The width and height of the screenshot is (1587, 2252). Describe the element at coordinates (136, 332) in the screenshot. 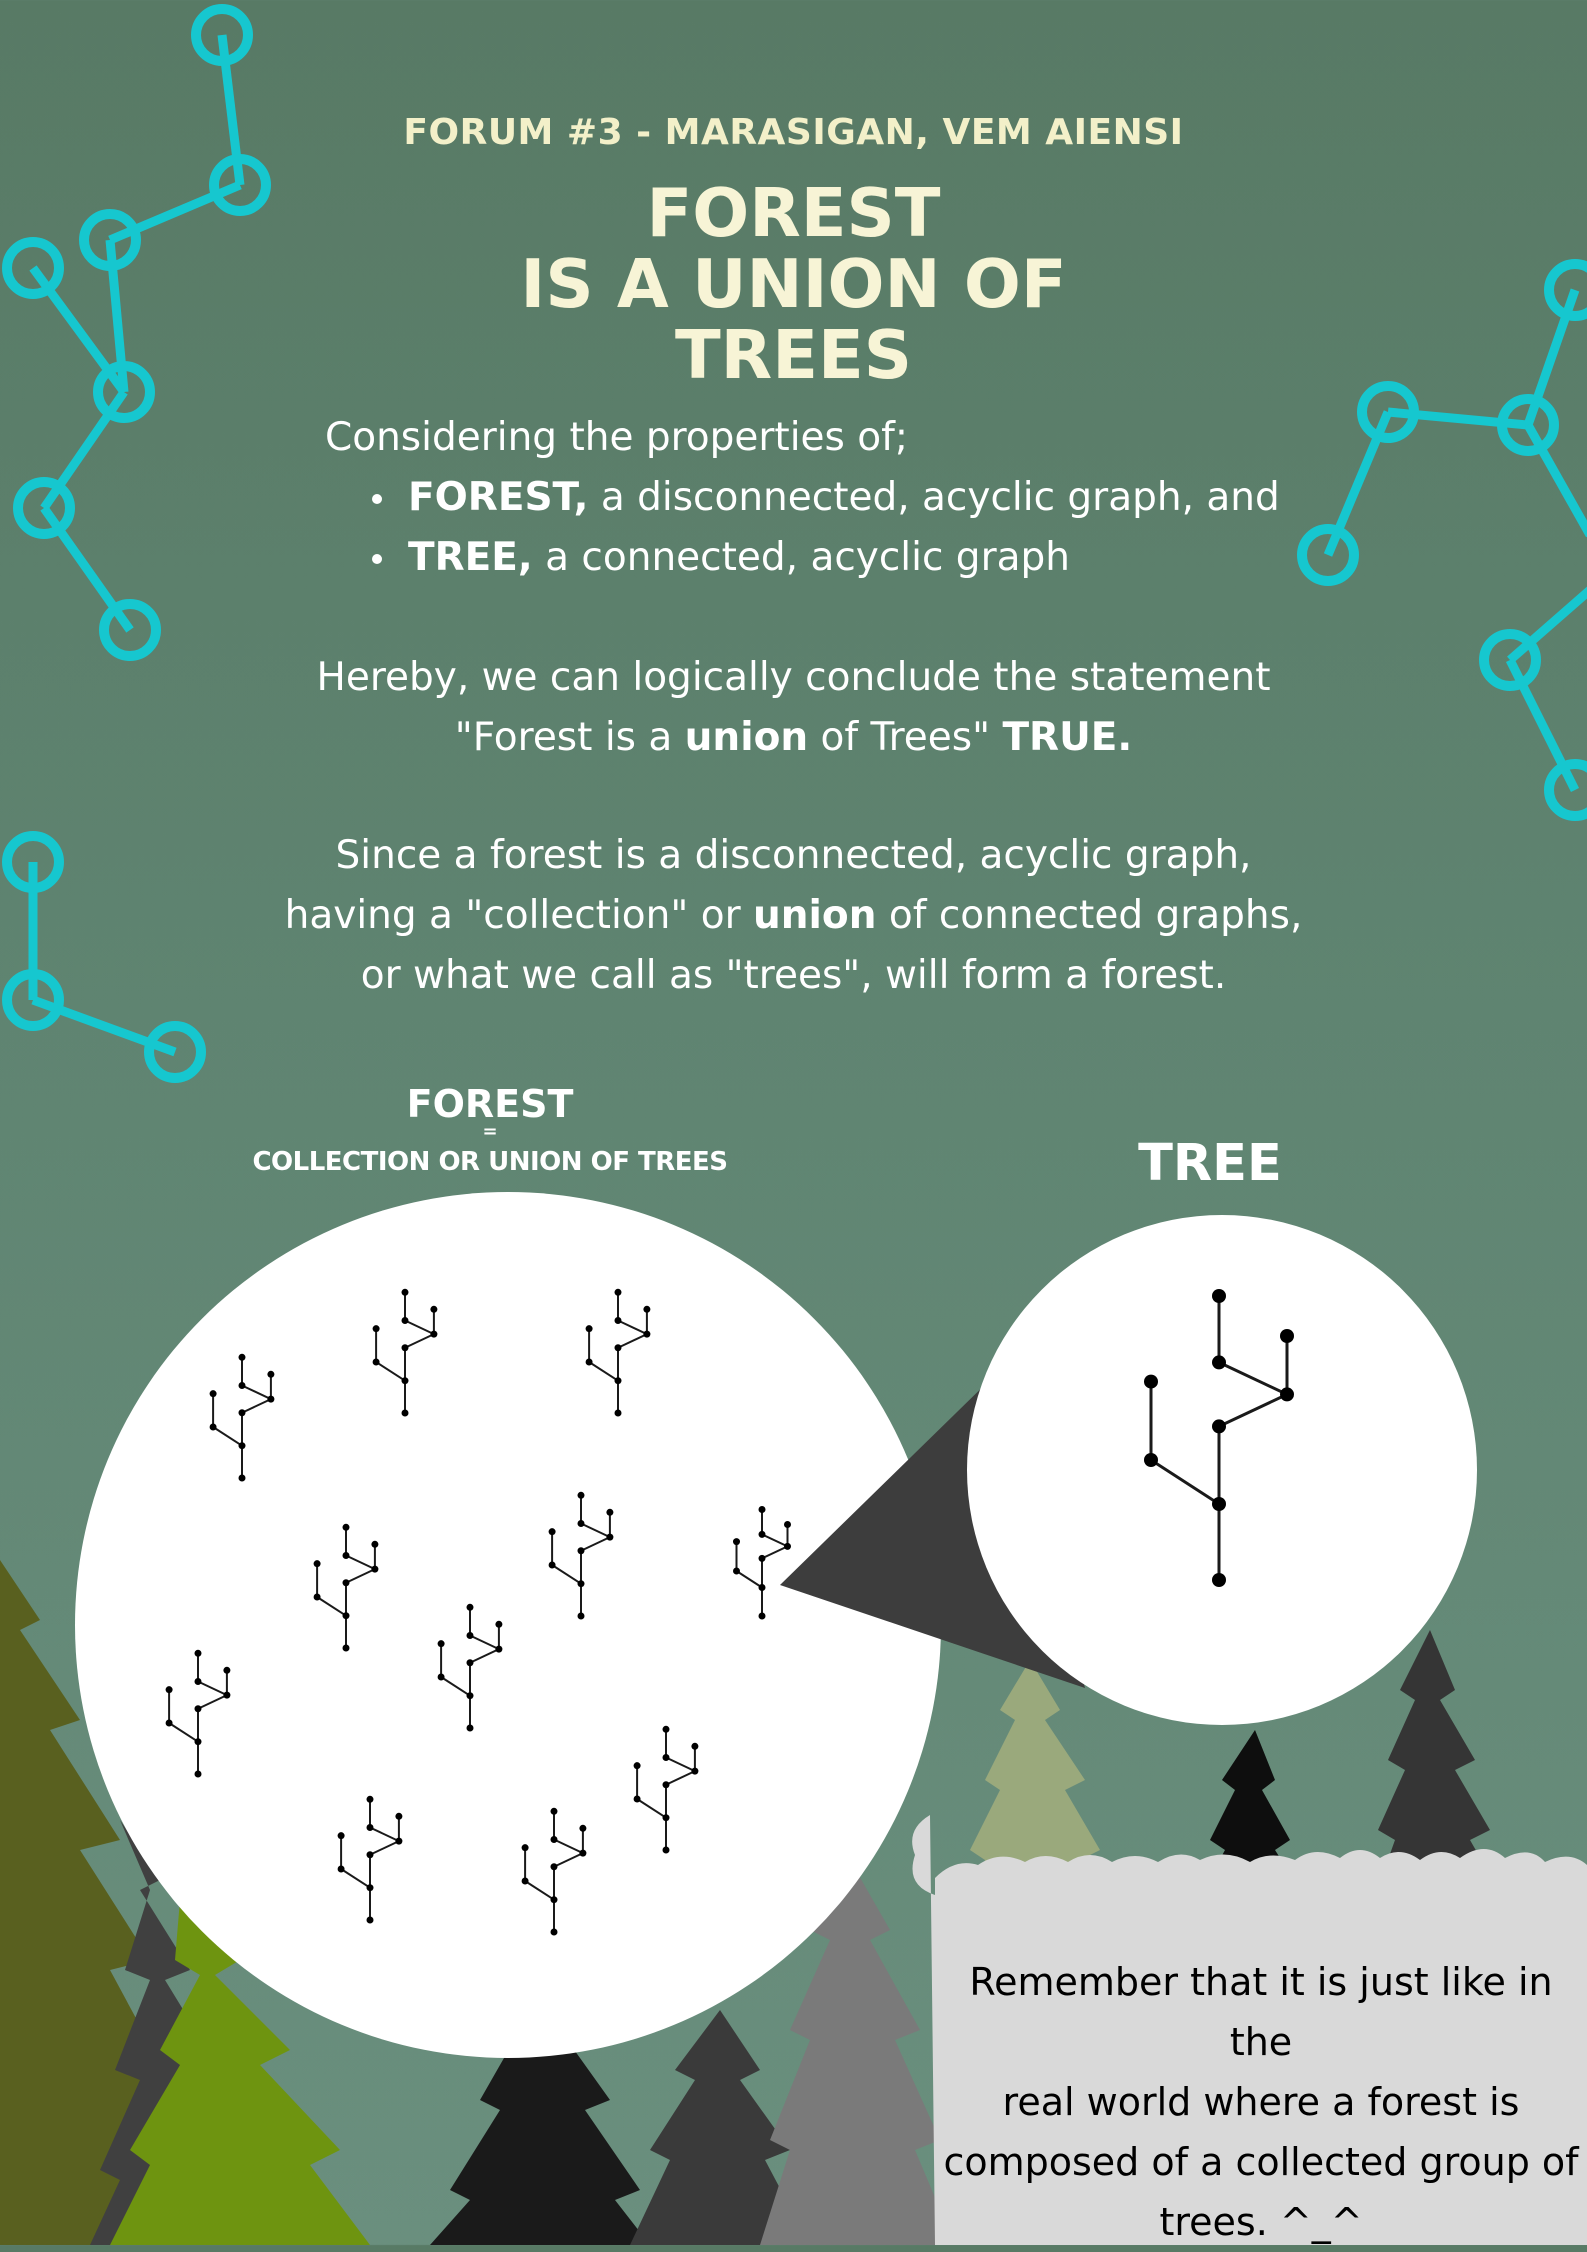

I see `cyan-graph-decoration-left` at that location.